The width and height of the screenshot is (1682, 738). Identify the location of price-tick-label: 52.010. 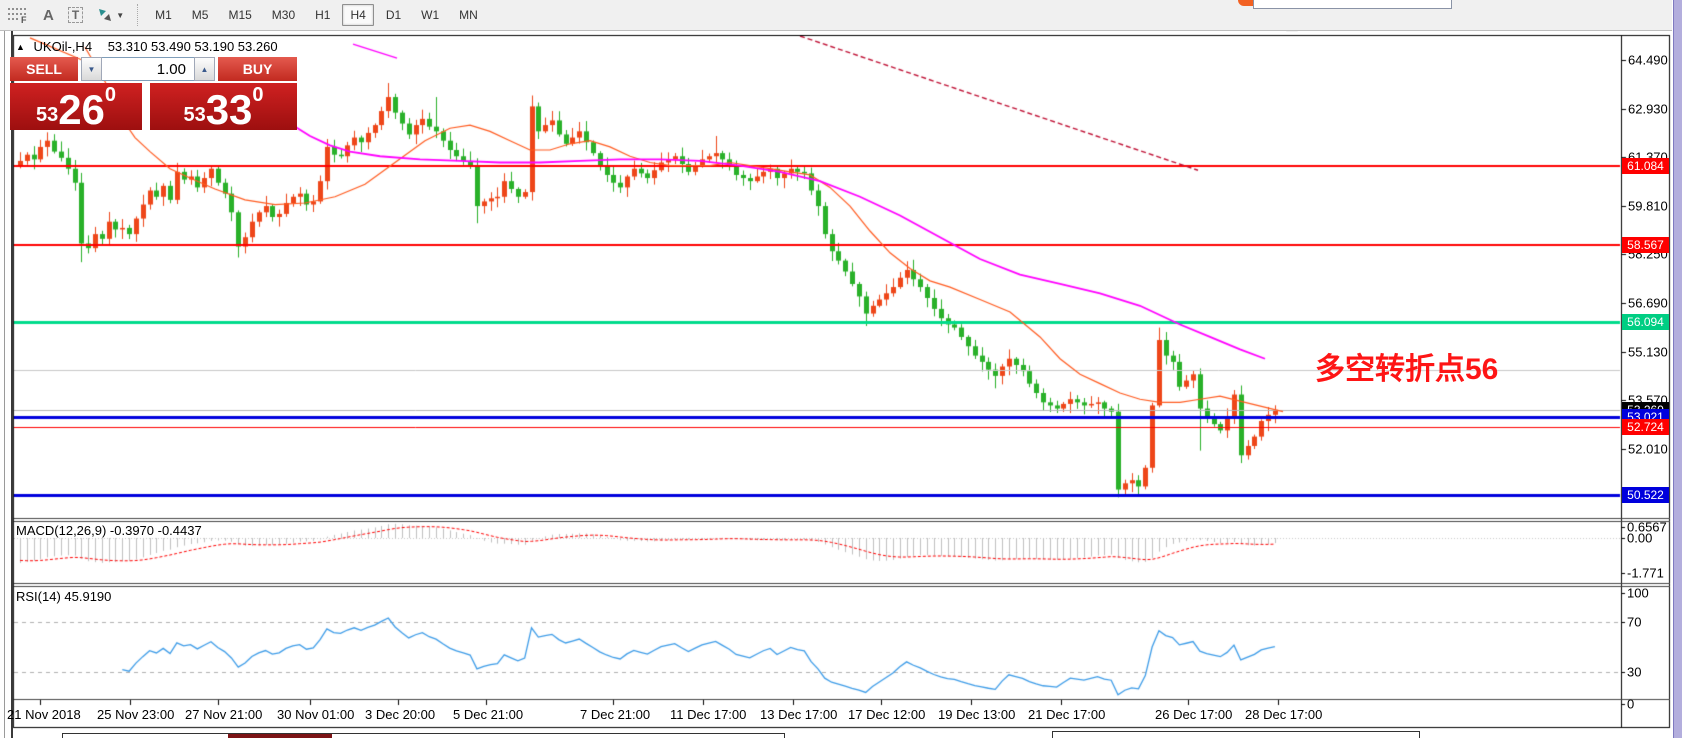
(1648, 449).